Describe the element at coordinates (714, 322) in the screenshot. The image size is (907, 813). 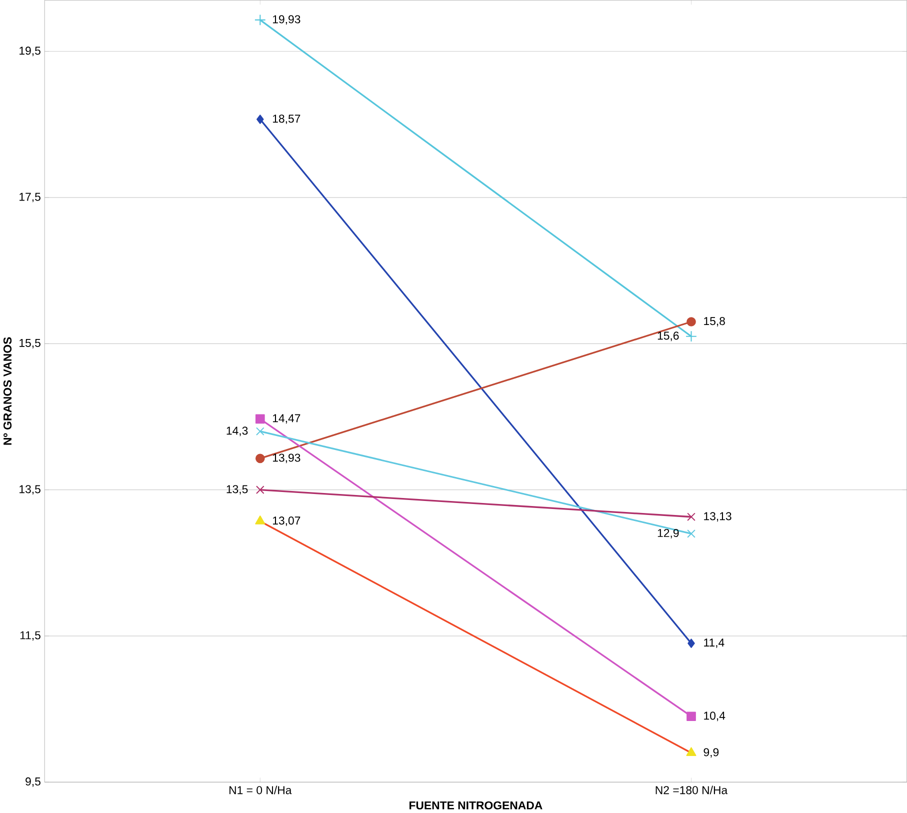
I see `data-label: 15,8` at that location.